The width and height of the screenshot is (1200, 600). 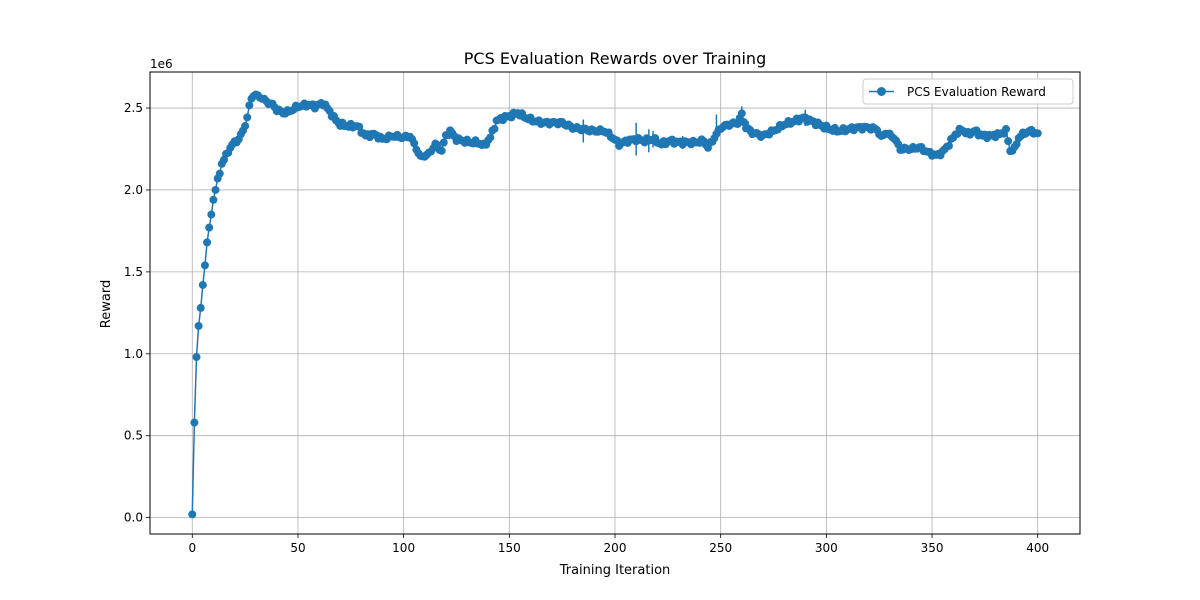 What do you see at coordinates (881, 91) in the screenshot?
I see `legend-marker` at bounding box center [881, 91].